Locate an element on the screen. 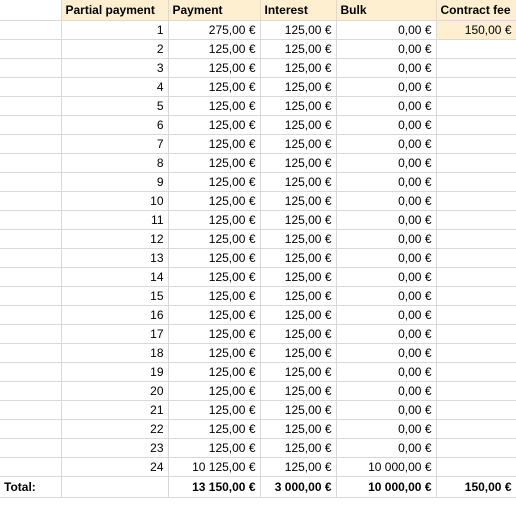 The height and width of the screenshot is (518, 516). total-bulk: 10 000,00 € is located at coordinates (386, 486).